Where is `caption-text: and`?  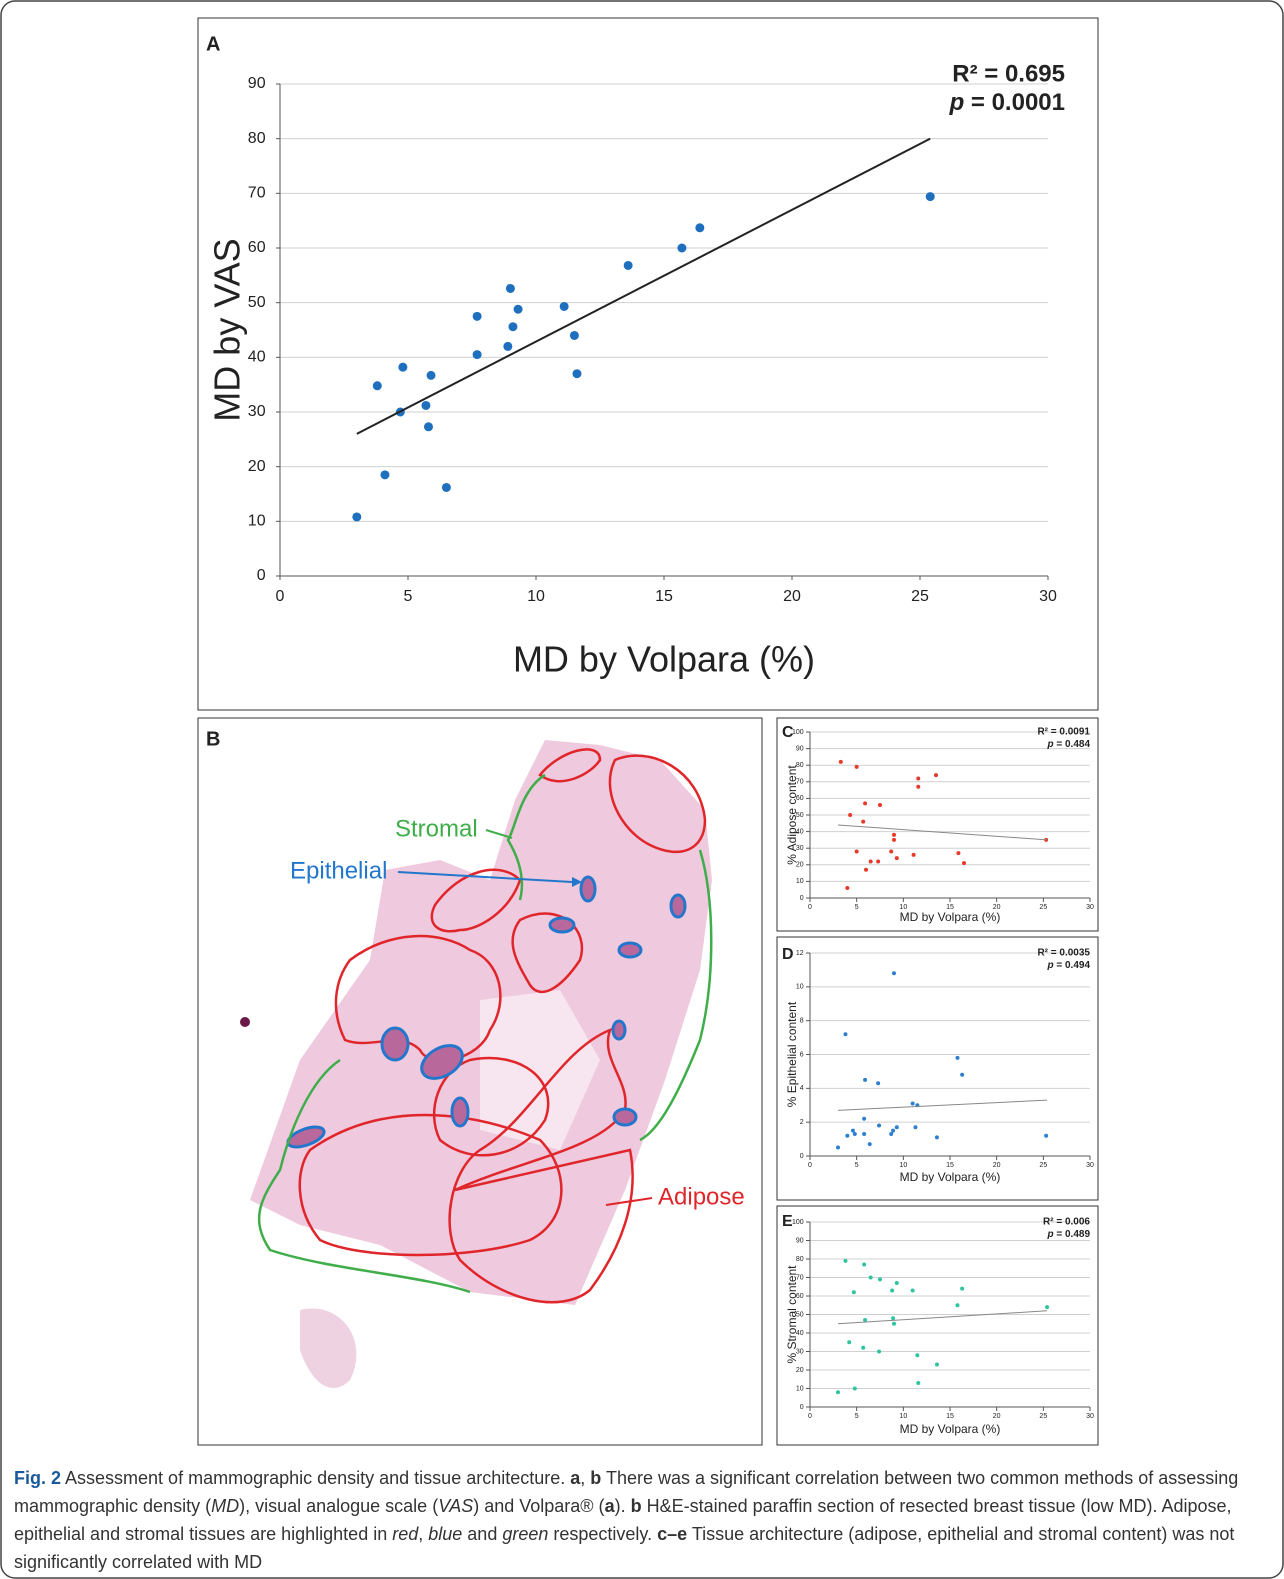
caption-text: and is located at coordinates (482, 1534).